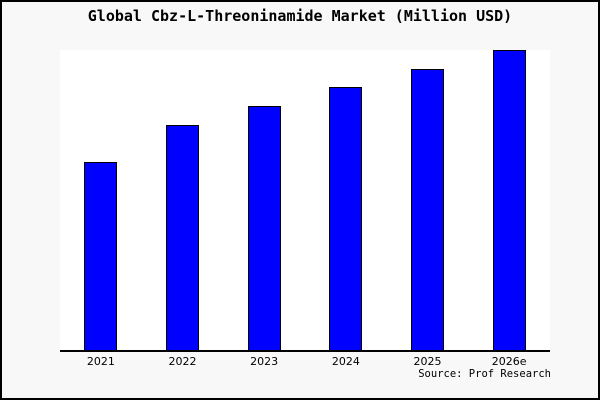 This screenshot has height=400, width=600. I want to click on x-tick-label-2023: 2023, so click(264, 361).